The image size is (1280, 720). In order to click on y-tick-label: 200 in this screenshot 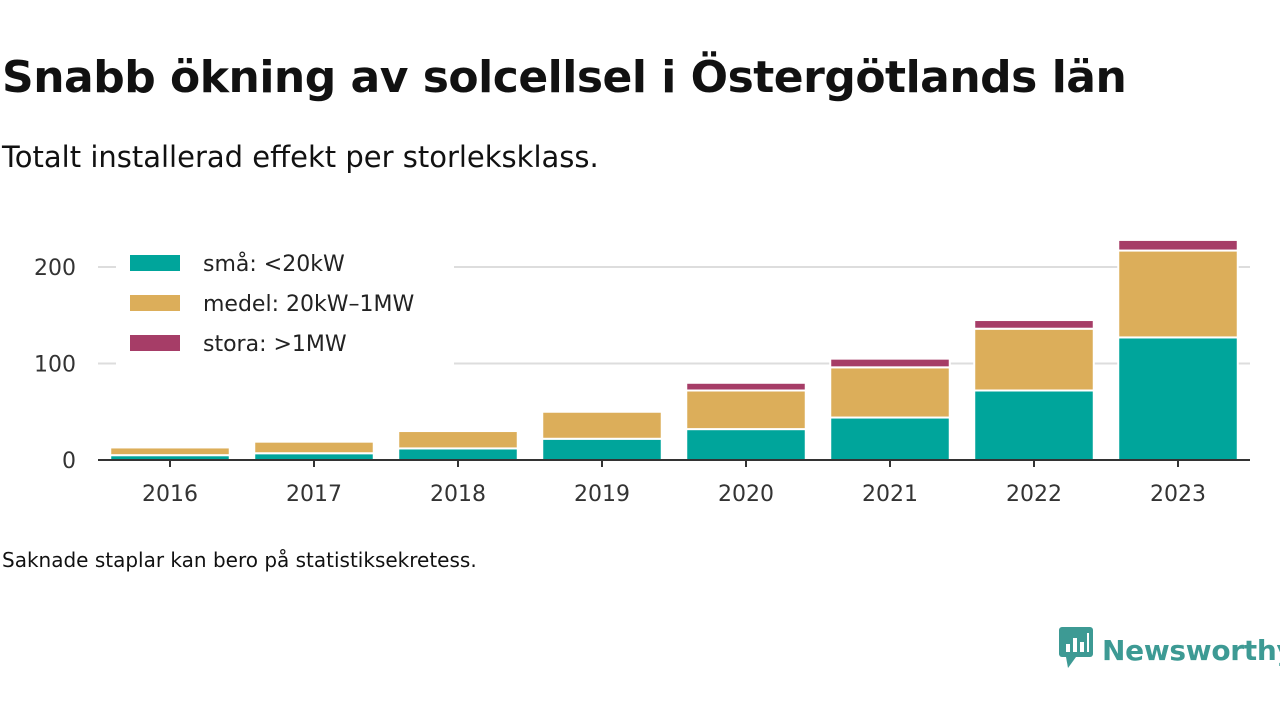, I will do `click(55, 268)`.